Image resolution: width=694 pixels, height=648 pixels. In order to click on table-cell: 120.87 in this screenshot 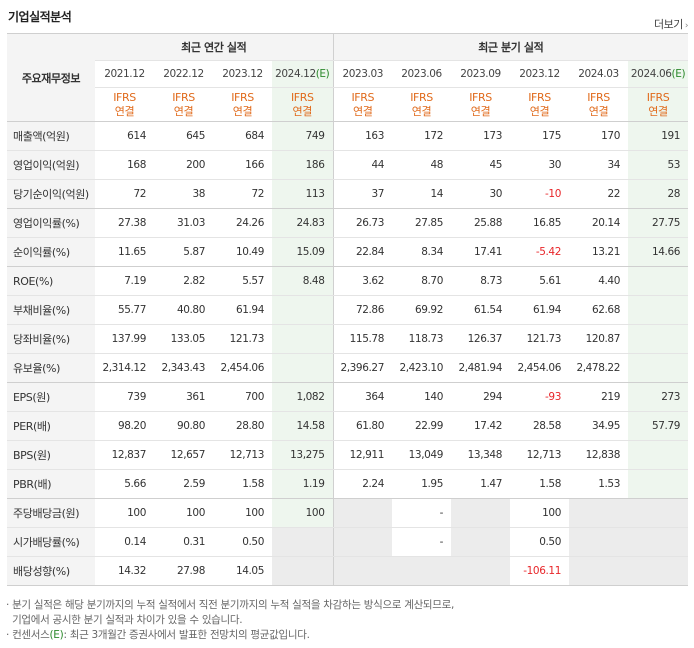, I will do `click(598, 339)`.